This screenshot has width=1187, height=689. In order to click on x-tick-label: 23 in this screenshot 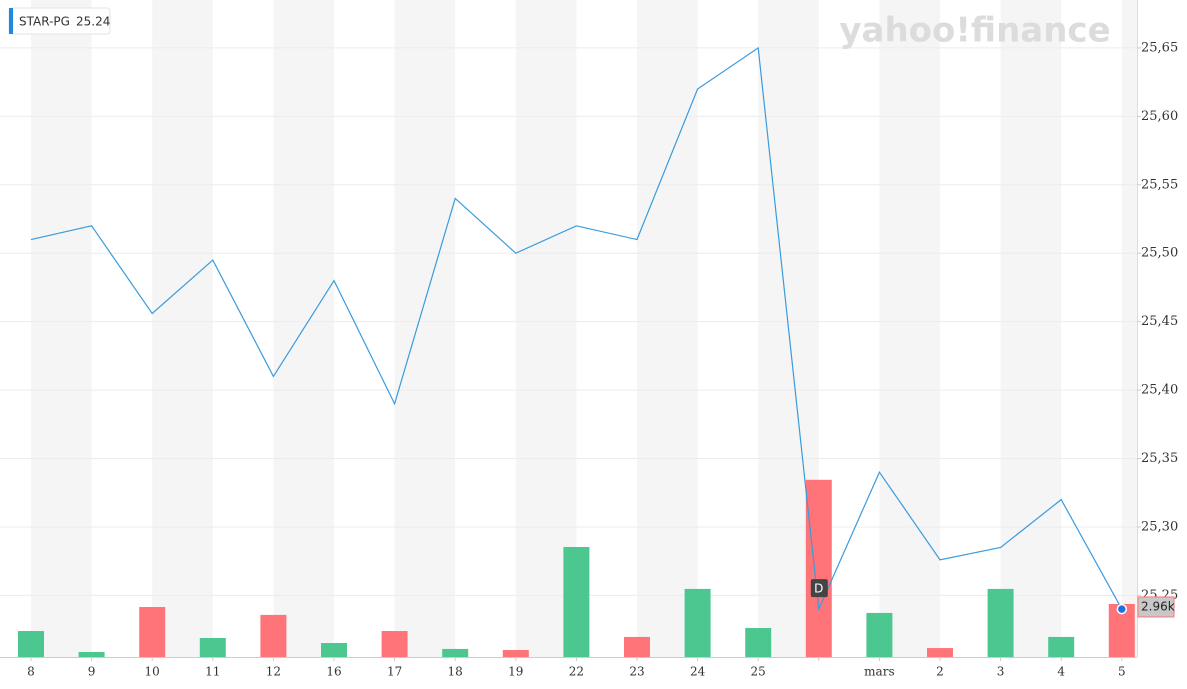, I will do `click(636, 672)`.